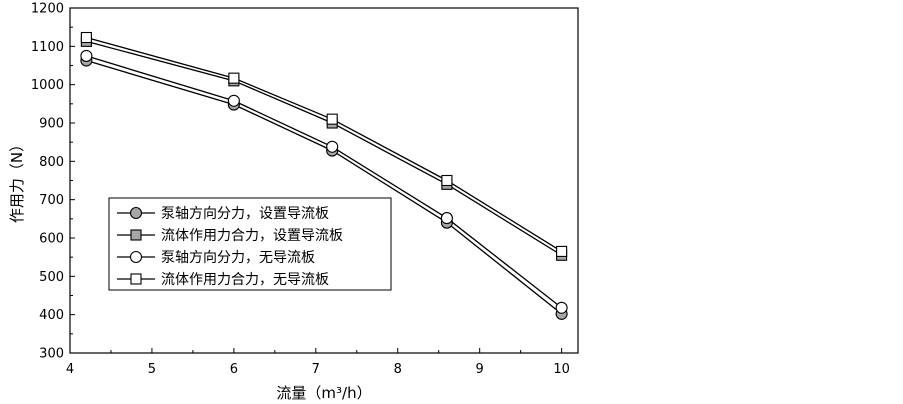  Describe the element at coordinates (238, 258) in the screenshot. I see `legend-label: 泵轴方向分力，无导流板` at that location.